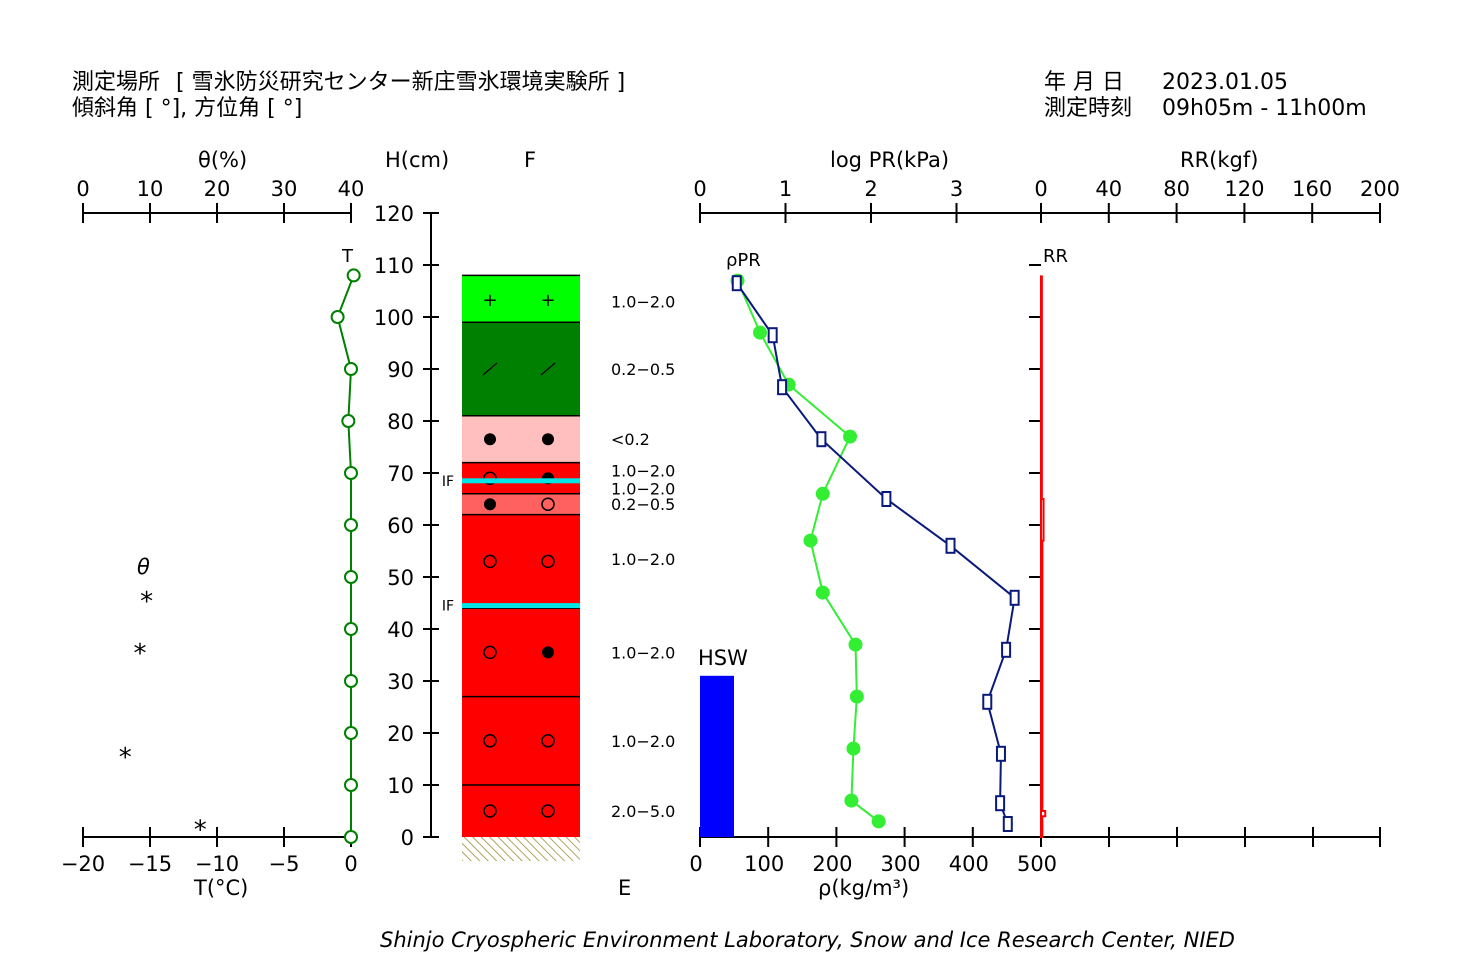 This screenshot has width=1460, height=970. What do you see at coordinates (400, 526) in the screenshot?
I see `height-tick-label: 60` at bounding box center [400, 526].